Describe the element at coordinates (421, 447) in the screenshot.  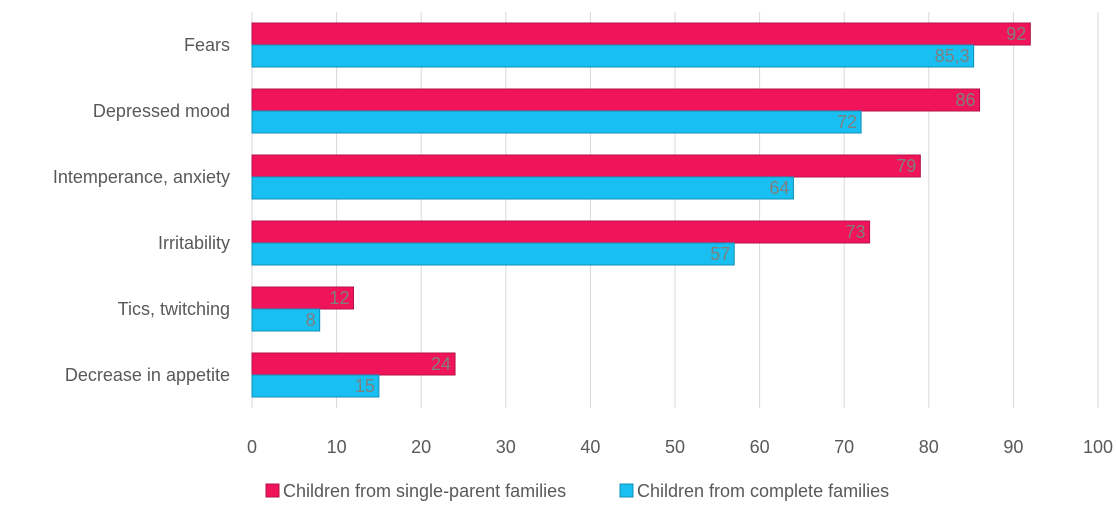
I see `x-tick-label: 20` at that location.